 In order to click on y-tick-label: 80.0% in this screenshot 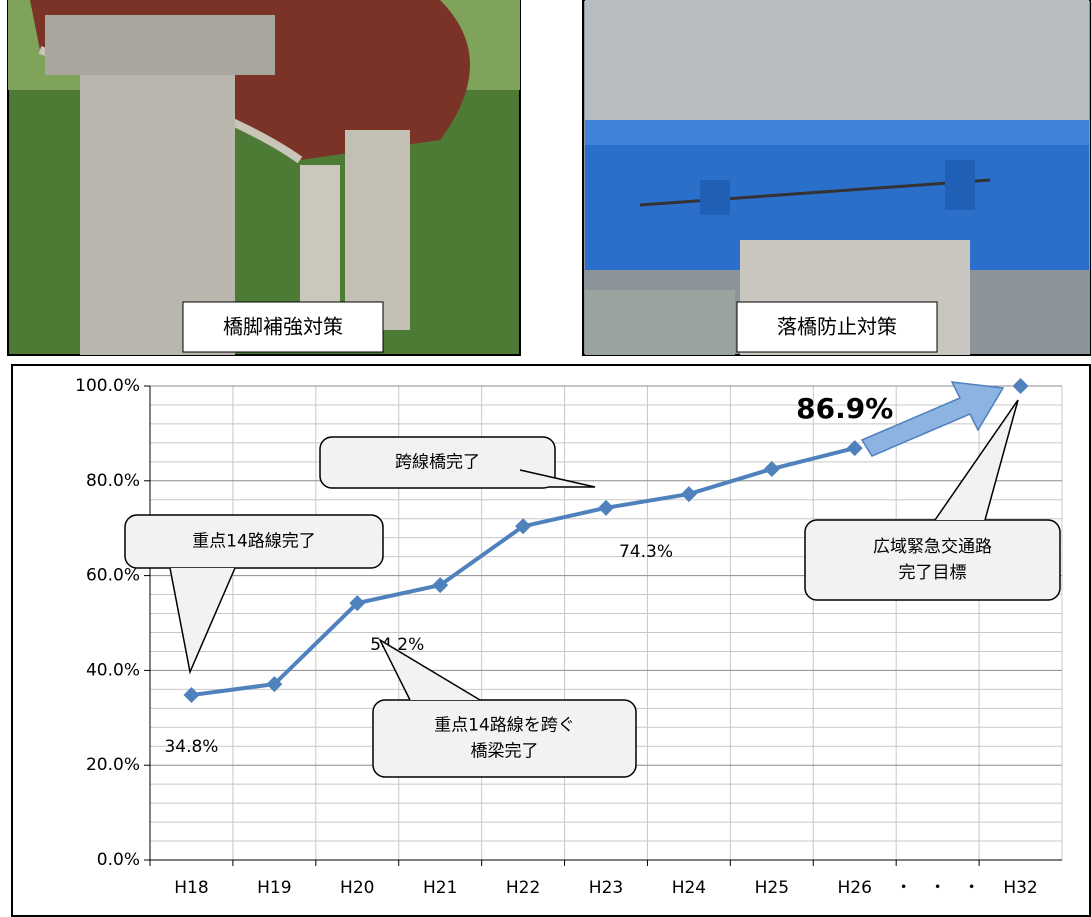, I will do `click(113, 481)`.